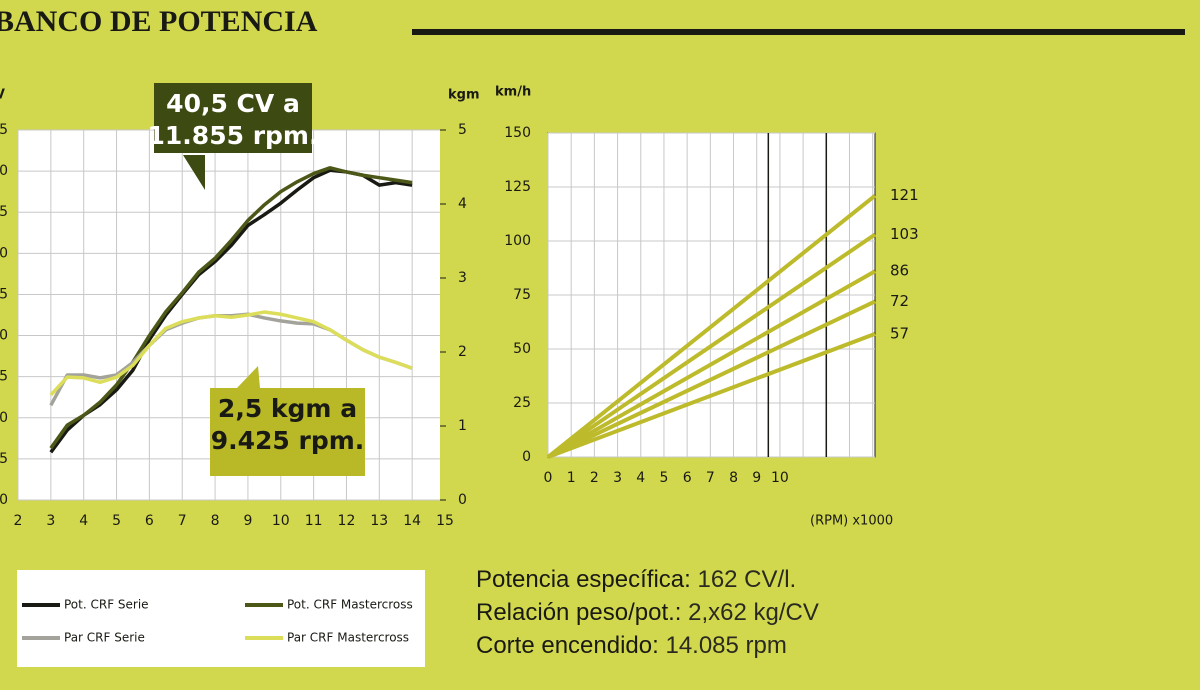 This screenshot has height=690, width=1200. Describe the element at coordinates (904, 195) in the screenshot. I see `value-label: 121` at that location.